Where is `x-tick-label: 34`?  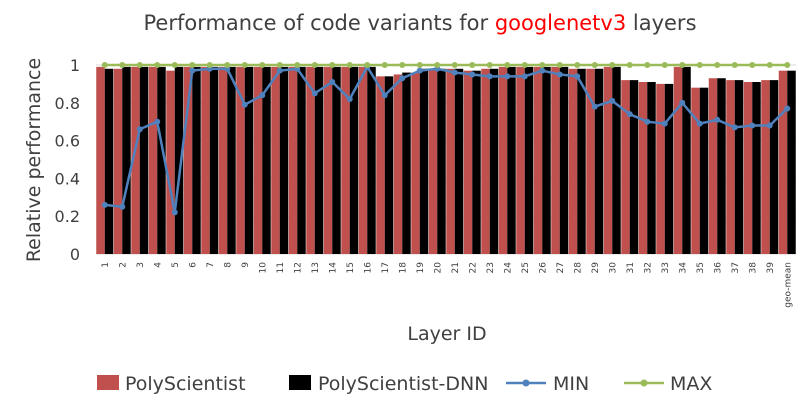
x-tick-label: 34 is located at coordinates (683, 268).